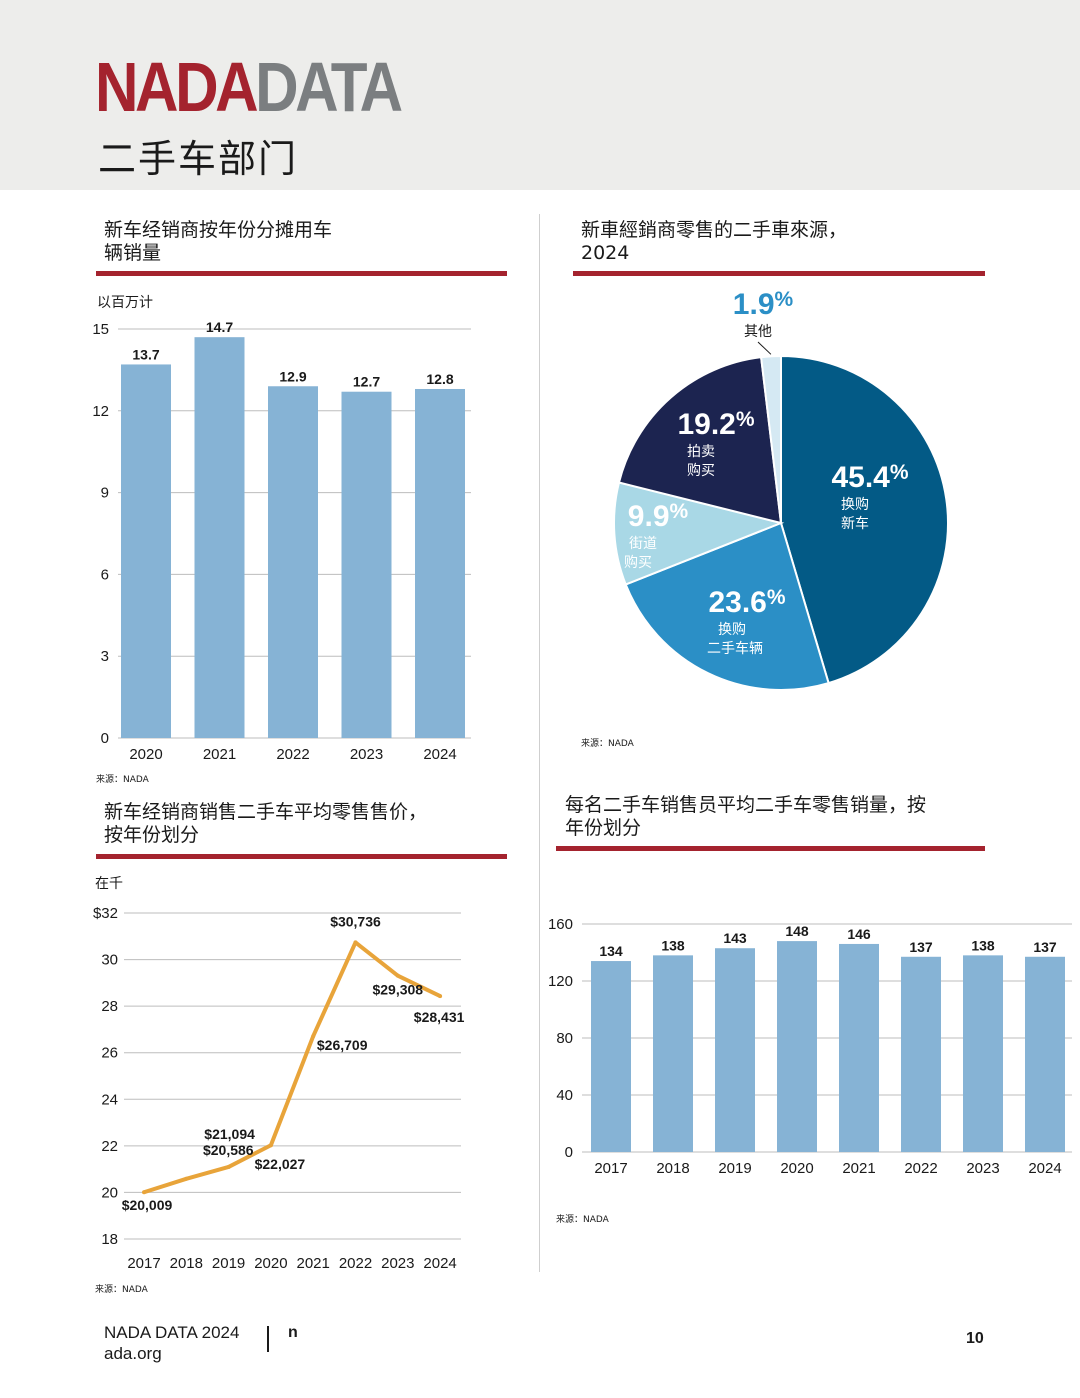 Image resolution: width=1080 pixels, height=1398 pixels. Describe the element at coordinates (746, 805) in the screenshot. I see `chart4-title-line1: 每名二手车销售员平均二手车零售销量，按` at that location.